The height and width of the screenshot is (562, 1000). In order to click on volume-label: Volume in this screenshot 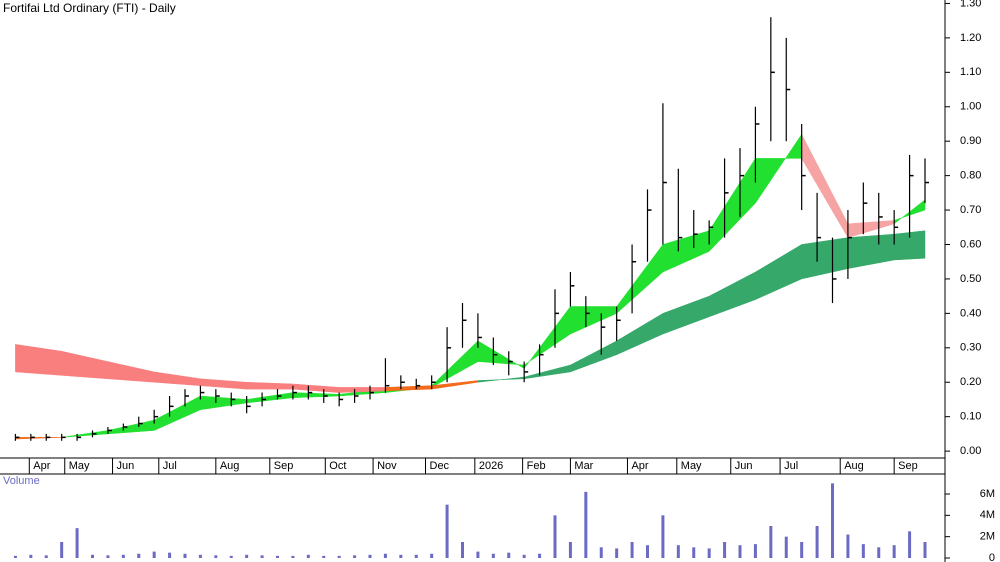, I will do `click(21, 481)`.